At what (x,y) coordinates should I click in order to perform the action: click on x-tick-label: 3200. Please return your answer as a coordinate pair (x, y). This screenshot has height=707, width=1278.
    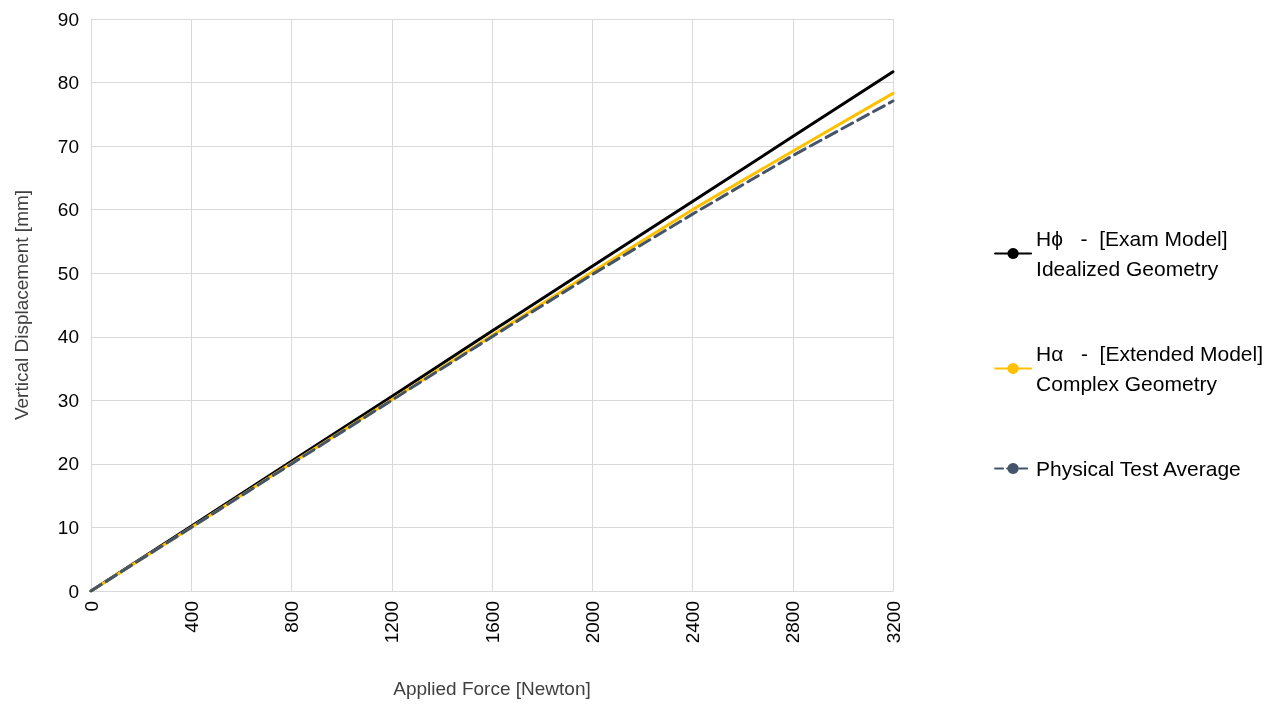
    Looking at the image, I should click on (893, 622).